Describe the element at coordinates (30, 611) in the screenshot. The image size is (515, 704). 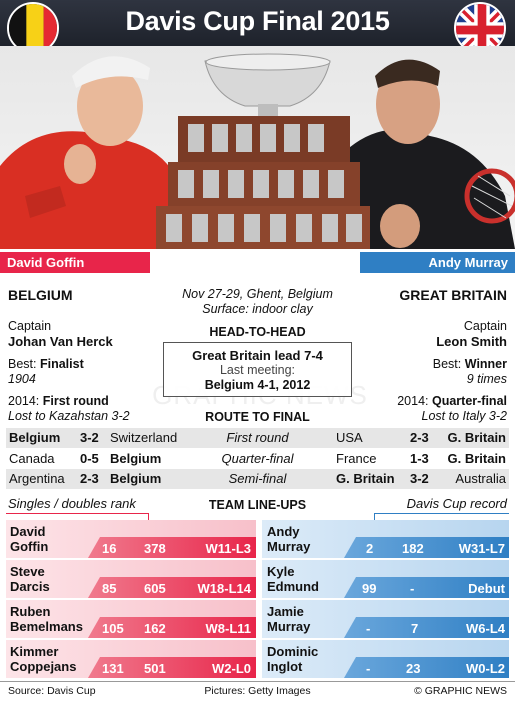
I see `player-first-name: Ruben` at that location.